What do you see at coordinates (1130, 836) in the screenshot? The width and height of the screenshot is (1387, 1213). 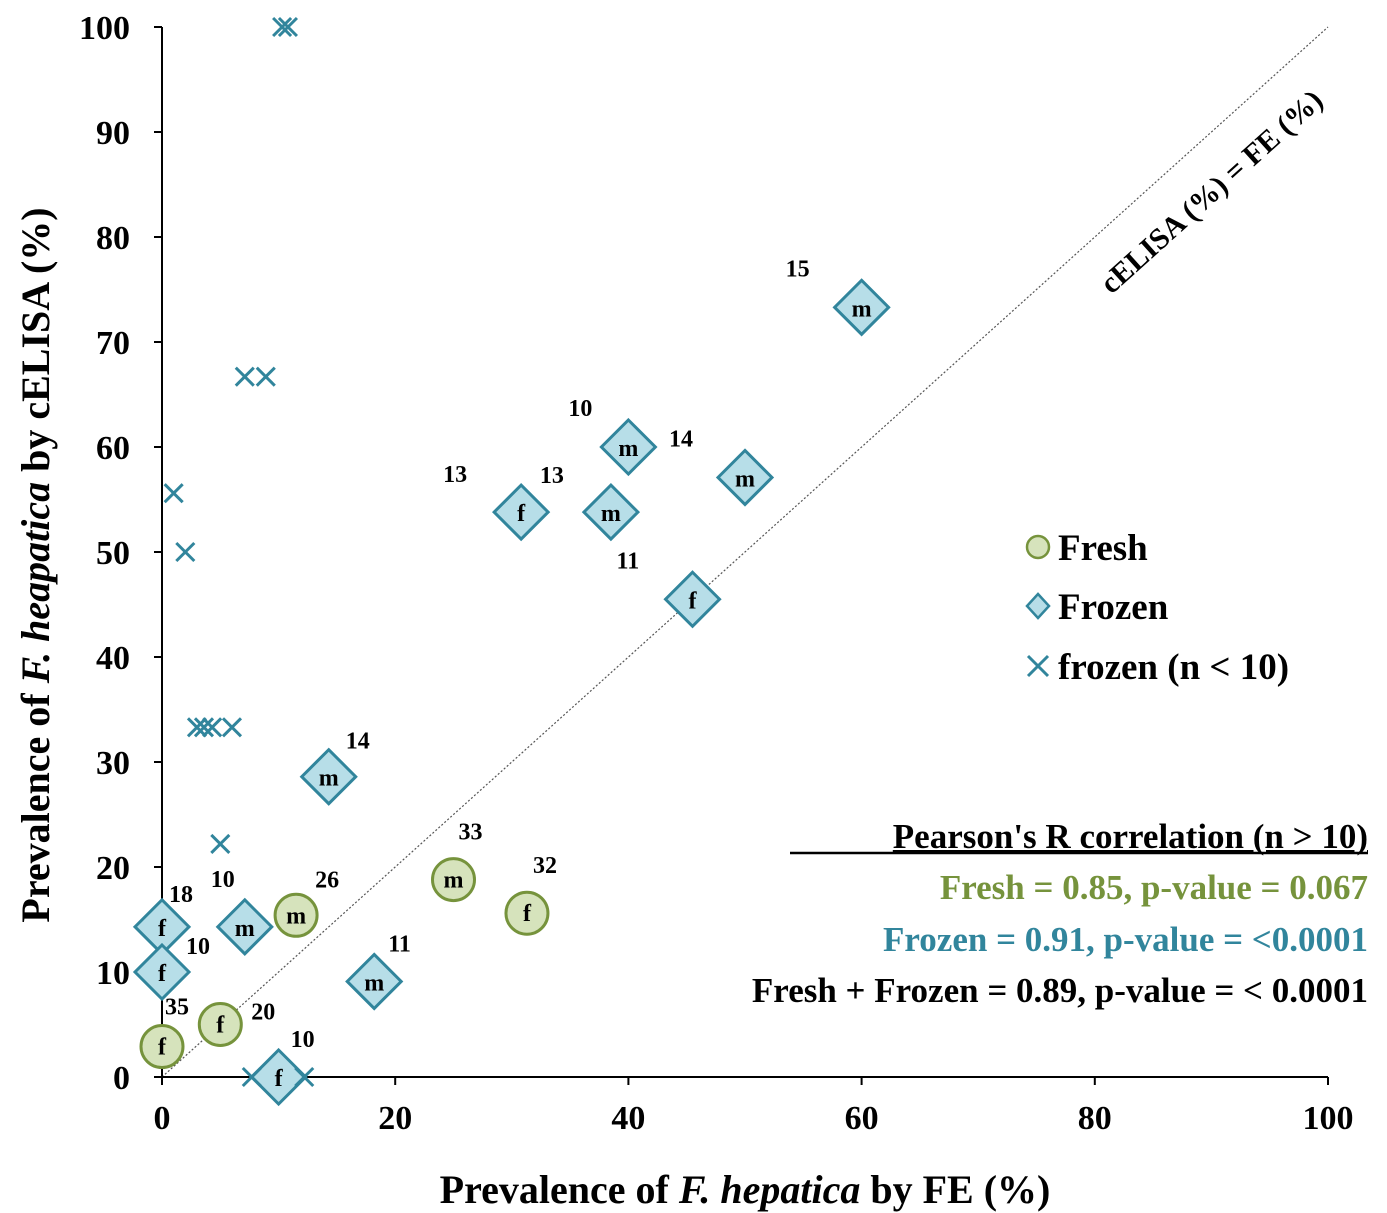 I see `stats-title: Pearson's R correlation (n > 10)` at bounding box center [1130, 836].